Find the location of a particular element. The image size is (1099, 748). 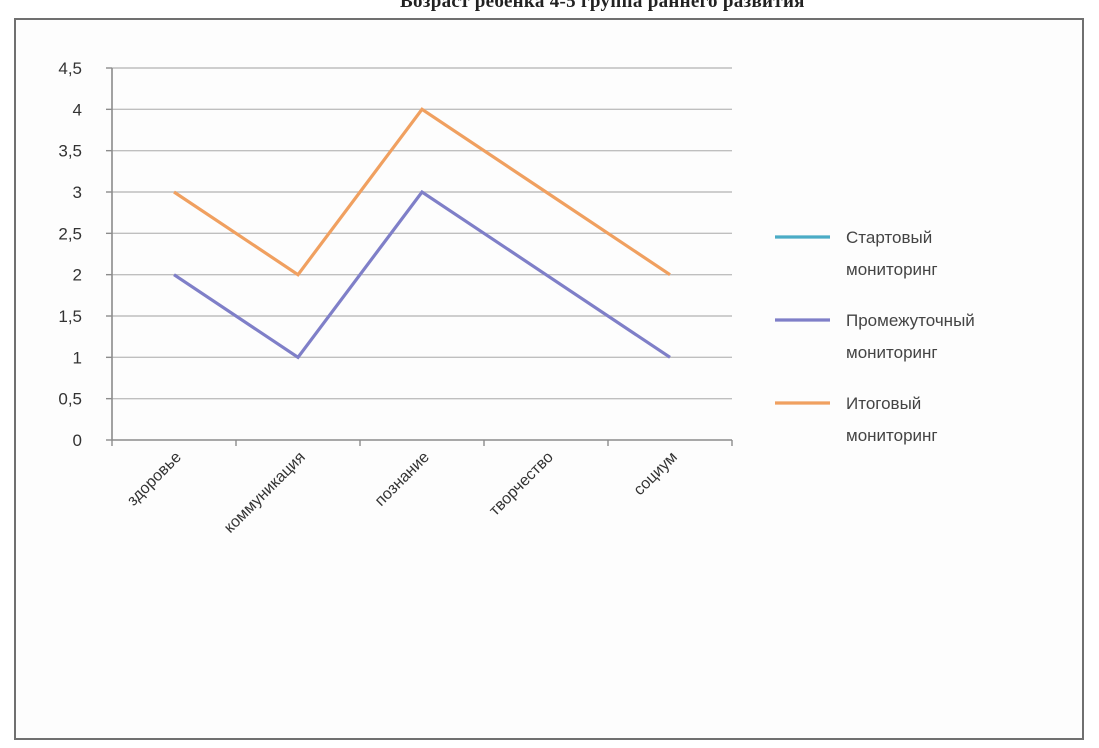

legend-label-2: Итоговый is located at coordinates (883, 403).